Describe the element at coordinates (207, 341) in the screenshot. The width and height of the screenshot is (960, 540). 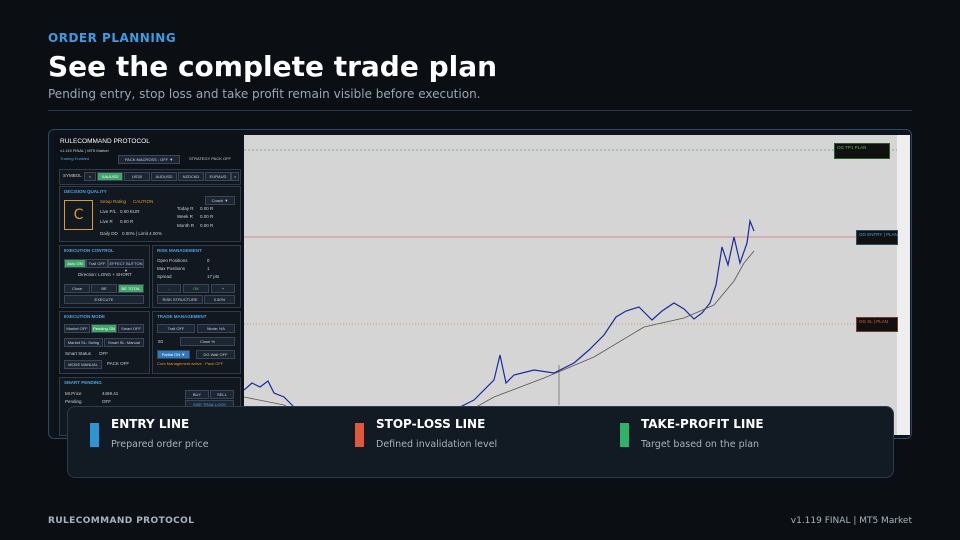
I see `close-pct: Close %` at that location.